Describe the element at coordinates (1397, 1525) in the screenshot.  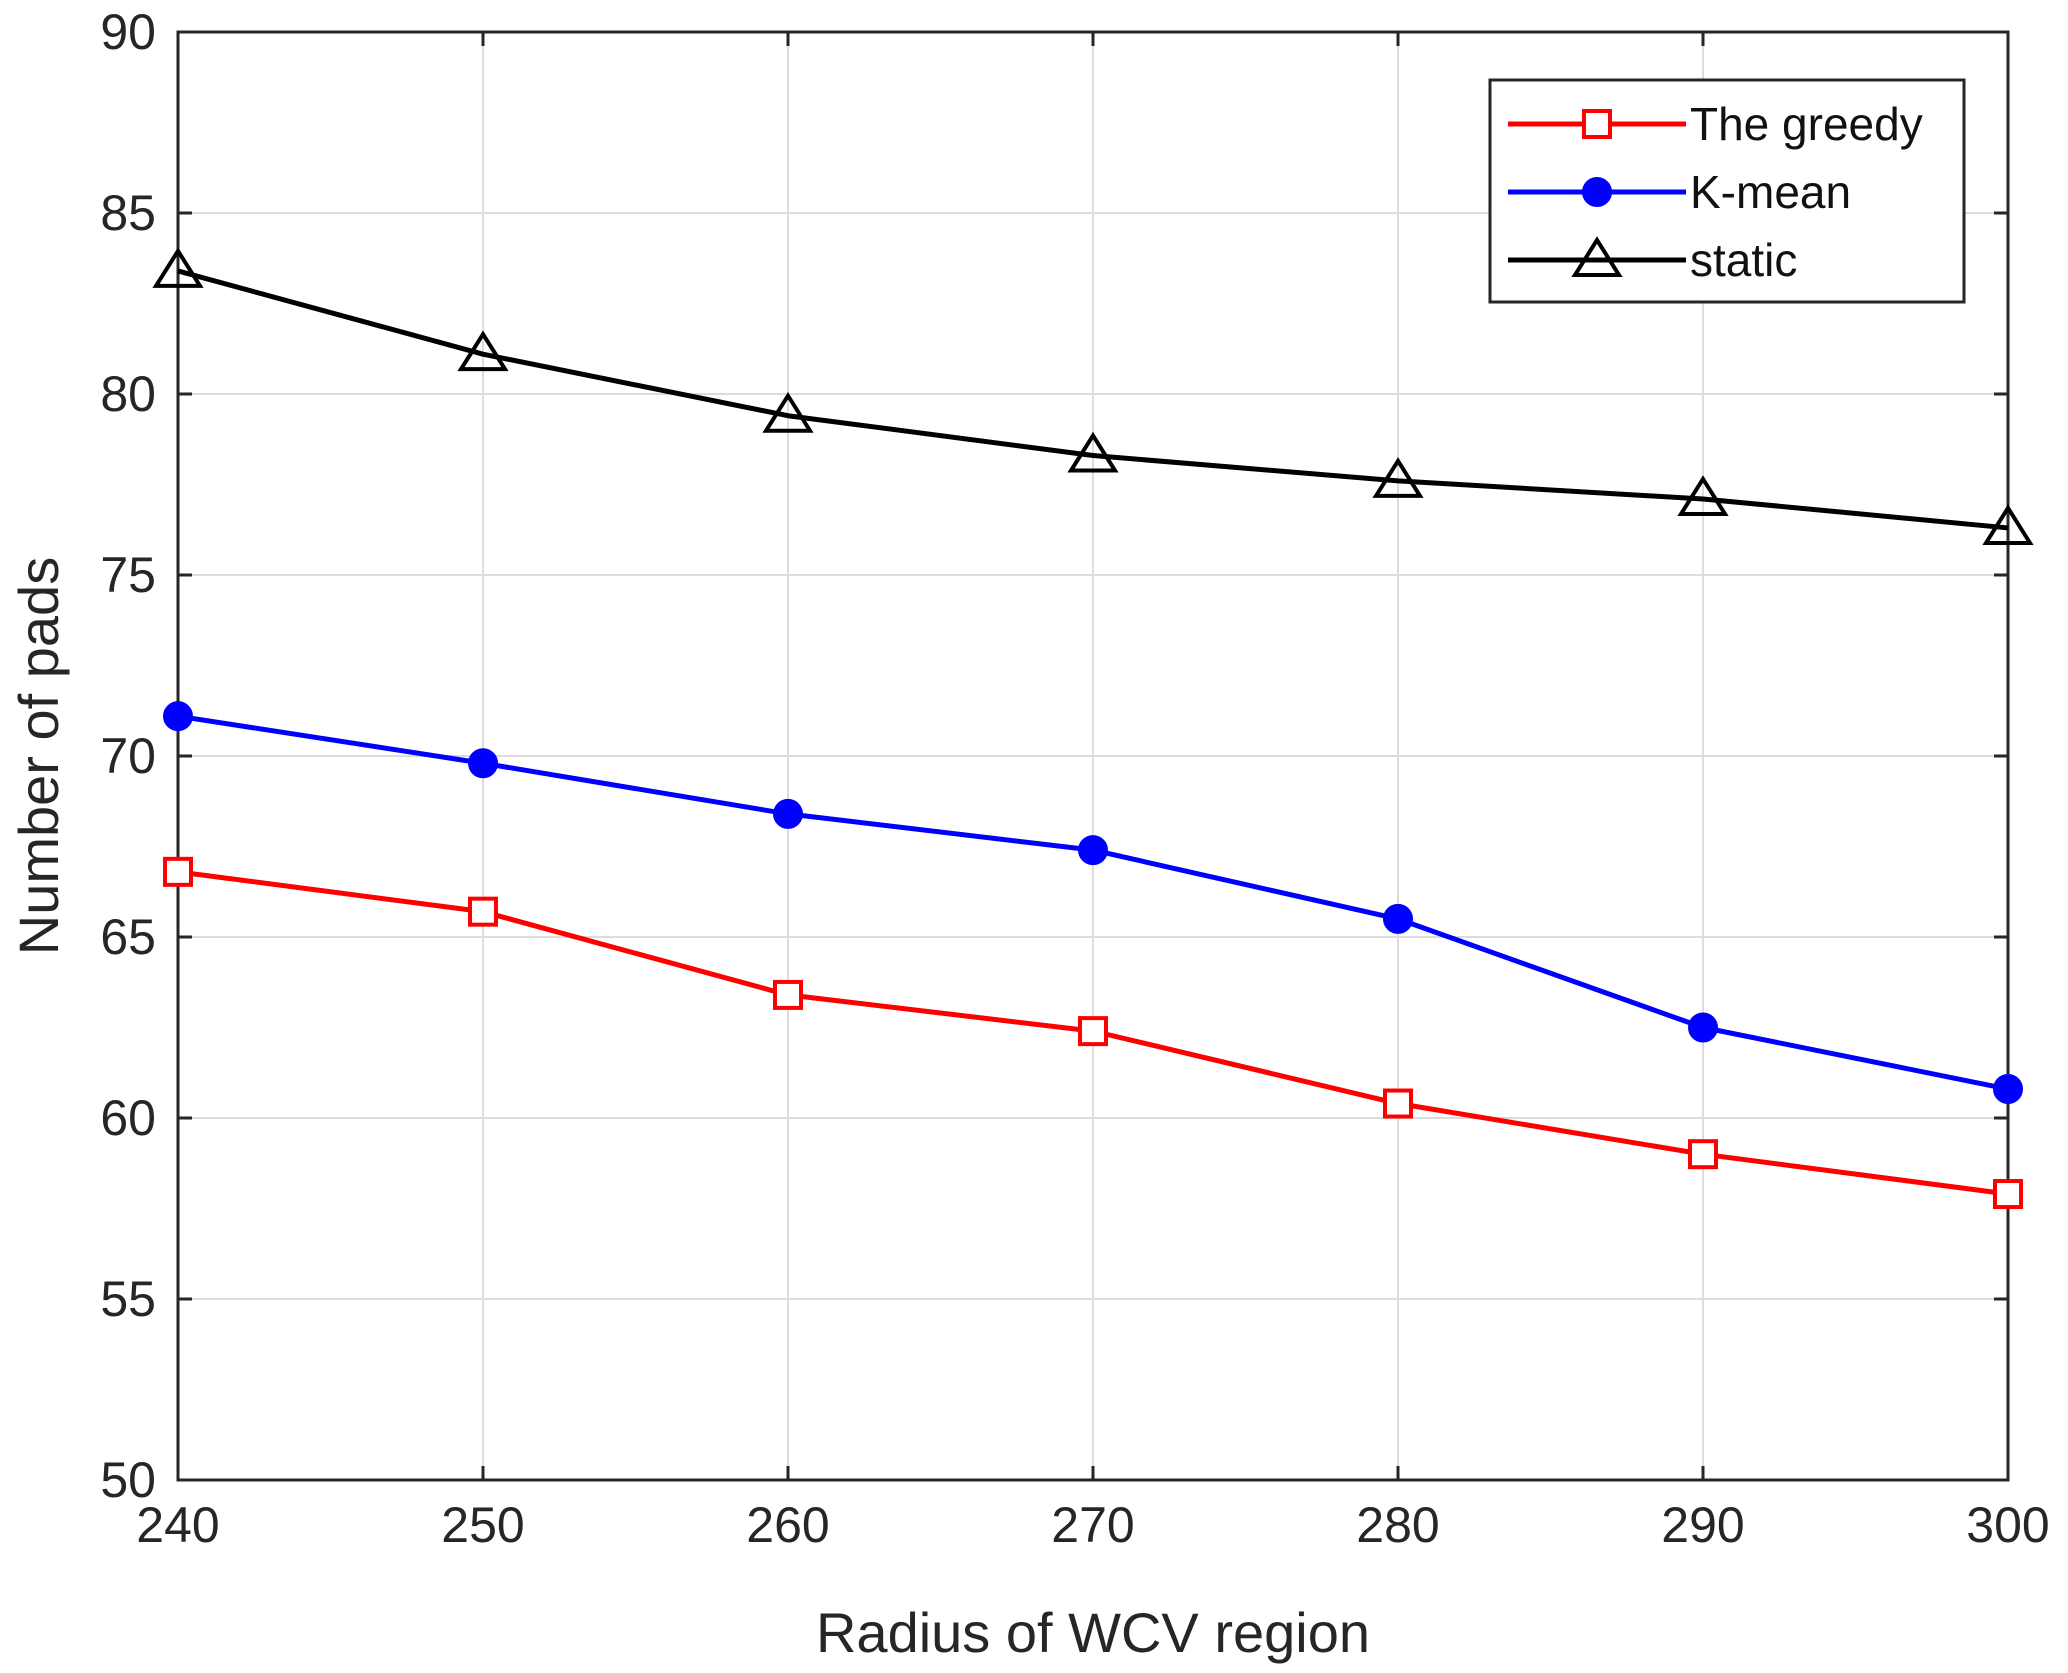
I see `x-tick-label: 280` at that location.